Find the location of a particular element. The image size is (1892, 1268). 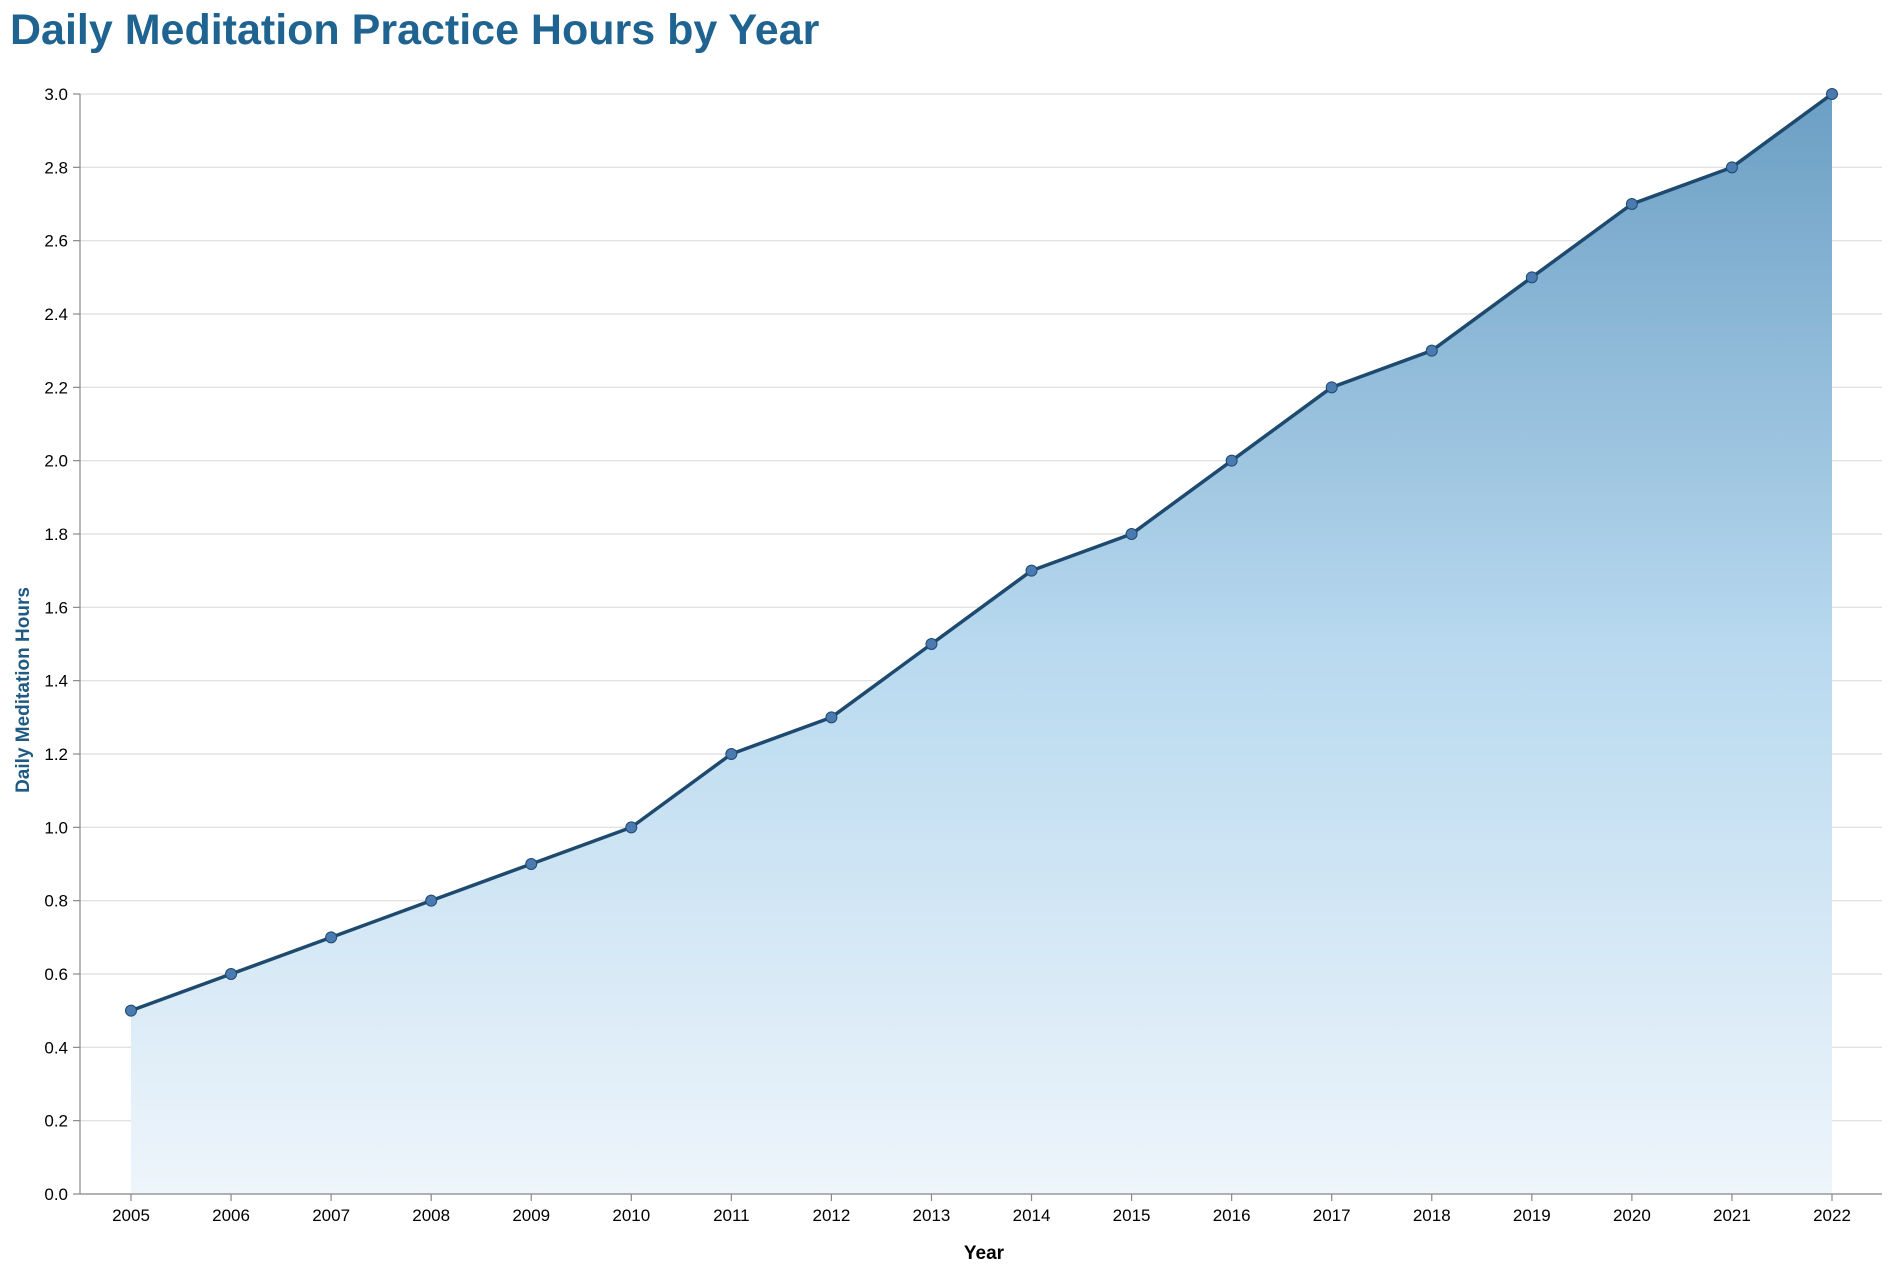

x-tick-label: 2006 is located at coordinates (231, 1215).